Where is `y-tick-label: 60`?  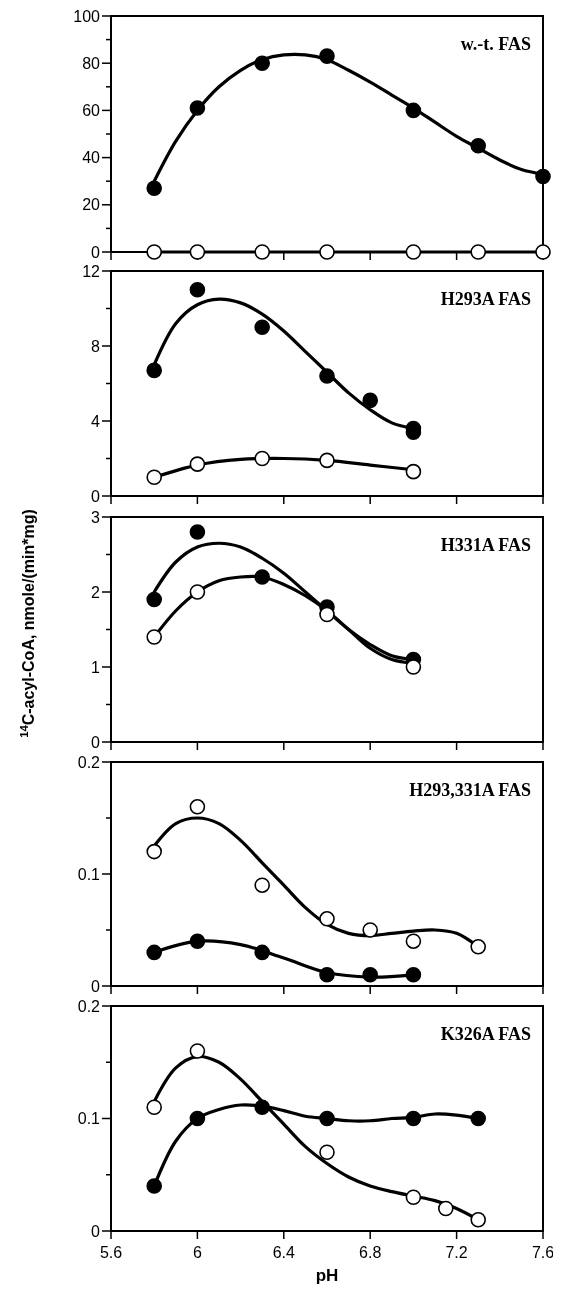
y-tick-label: 60 is located at coordinates (91, 110).